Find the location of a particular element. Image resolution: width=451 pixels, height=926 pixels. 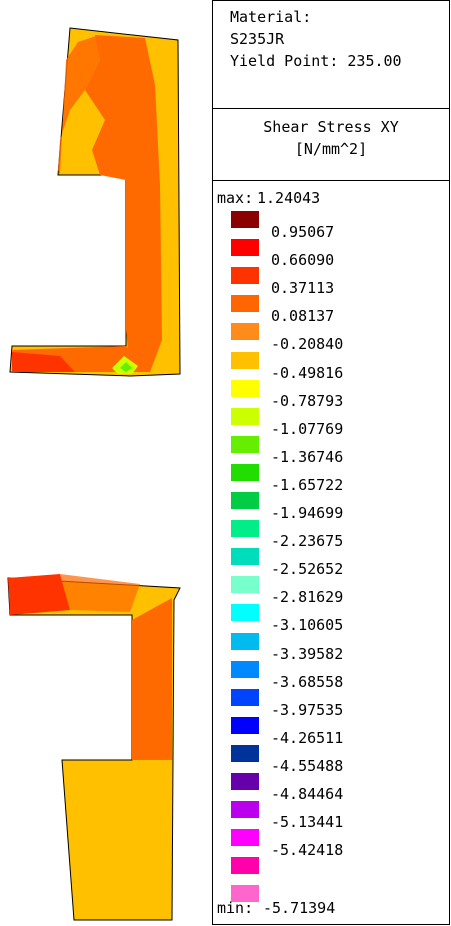

result-title: Shear Stress XY is located at coordinates (331, 127).